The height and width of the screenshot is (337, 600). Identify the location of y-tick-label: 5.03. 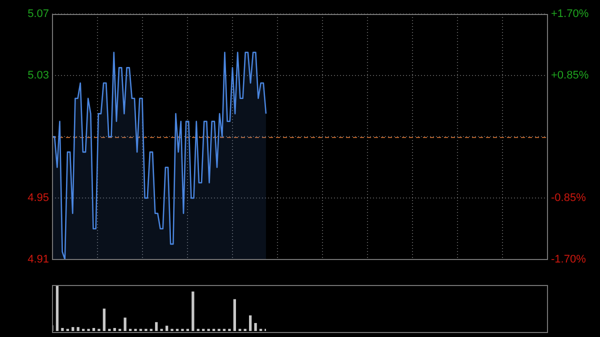
(38, 75).